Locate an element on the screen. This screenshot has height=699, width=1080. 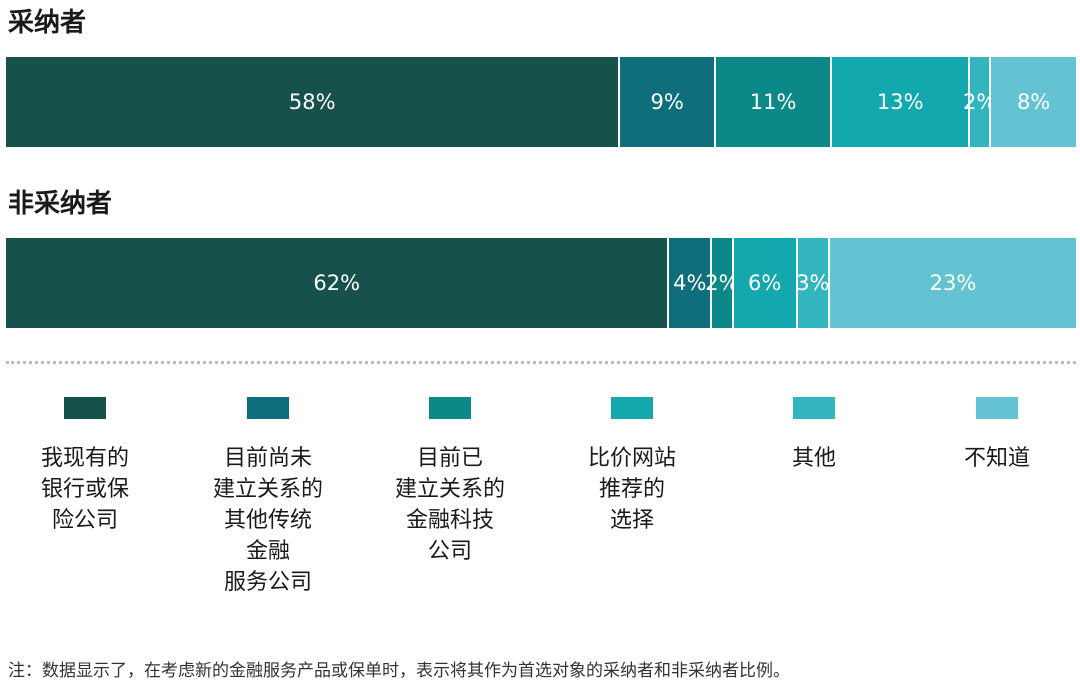
data-label: 13% is located at coordinates (900, 102).